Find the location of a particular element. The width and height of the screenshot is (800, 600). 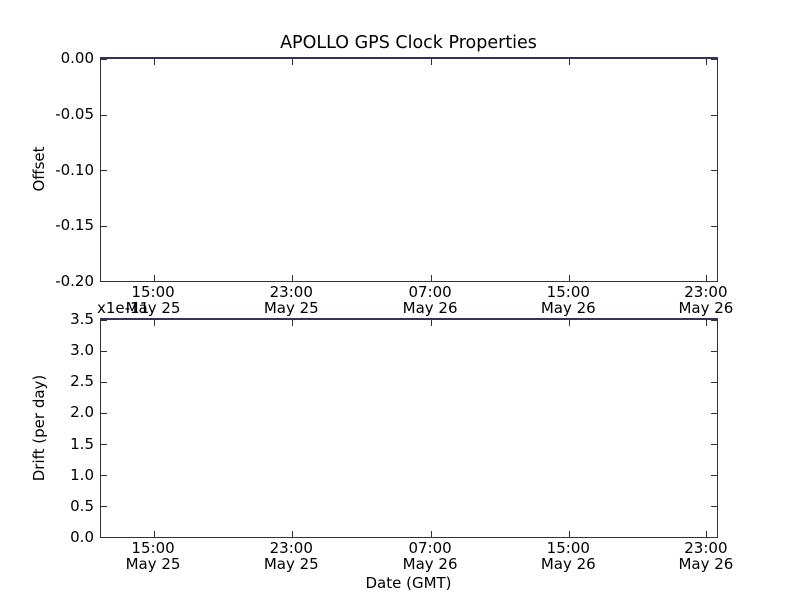

y-tick-label: 0.5 is located at coordinates (82, 505).